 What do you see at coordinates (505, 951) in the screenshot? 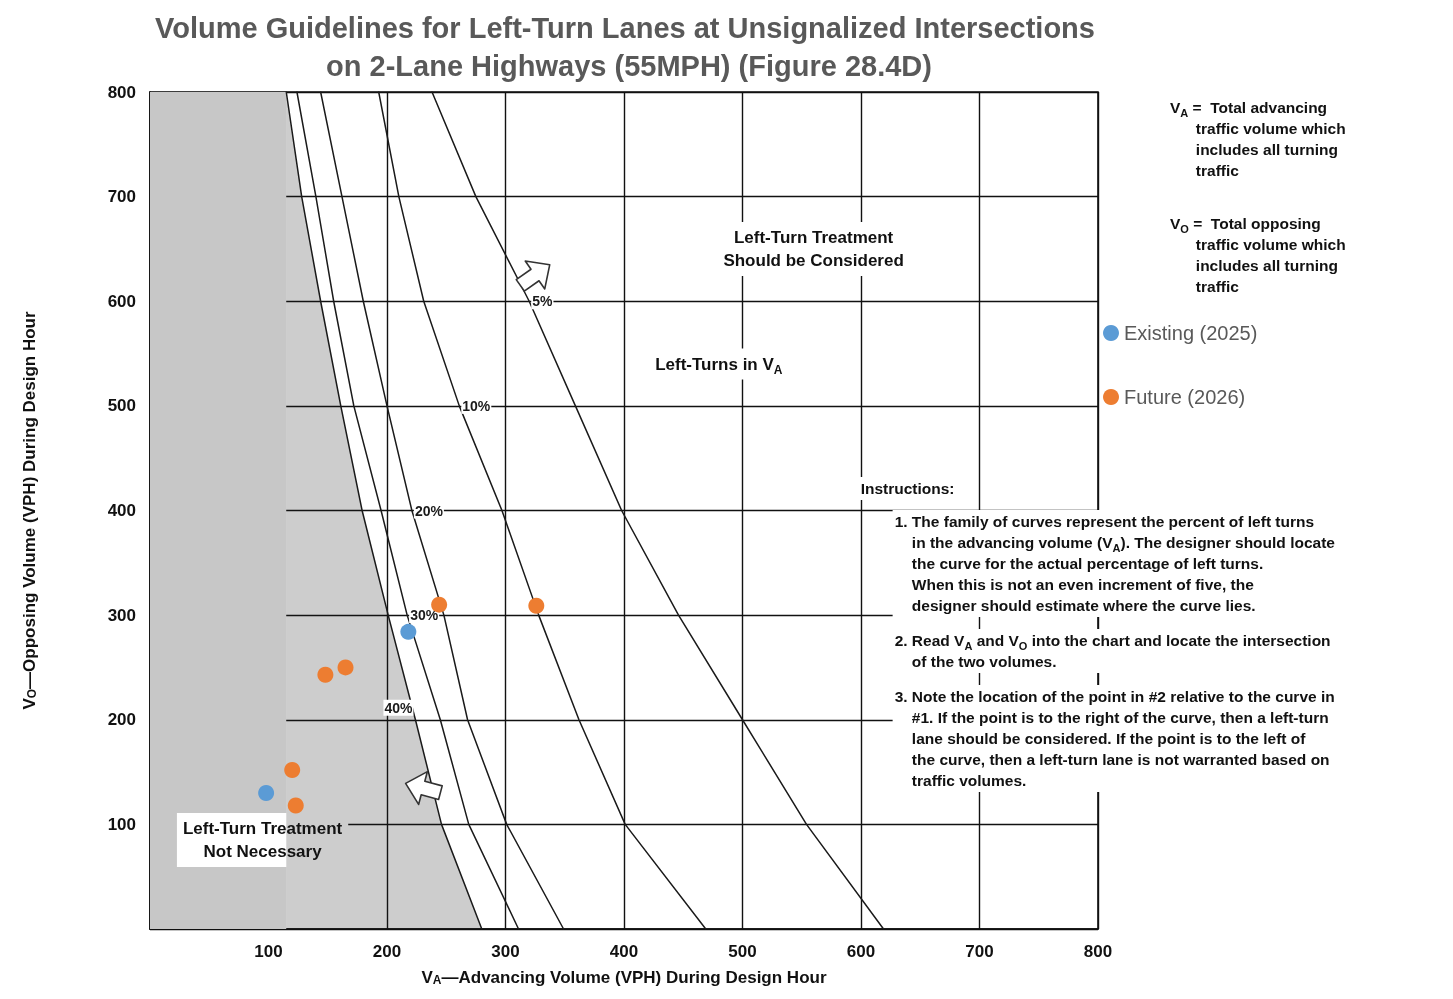
I see `x-tick-label: 300` at bounding box center [505, 951].